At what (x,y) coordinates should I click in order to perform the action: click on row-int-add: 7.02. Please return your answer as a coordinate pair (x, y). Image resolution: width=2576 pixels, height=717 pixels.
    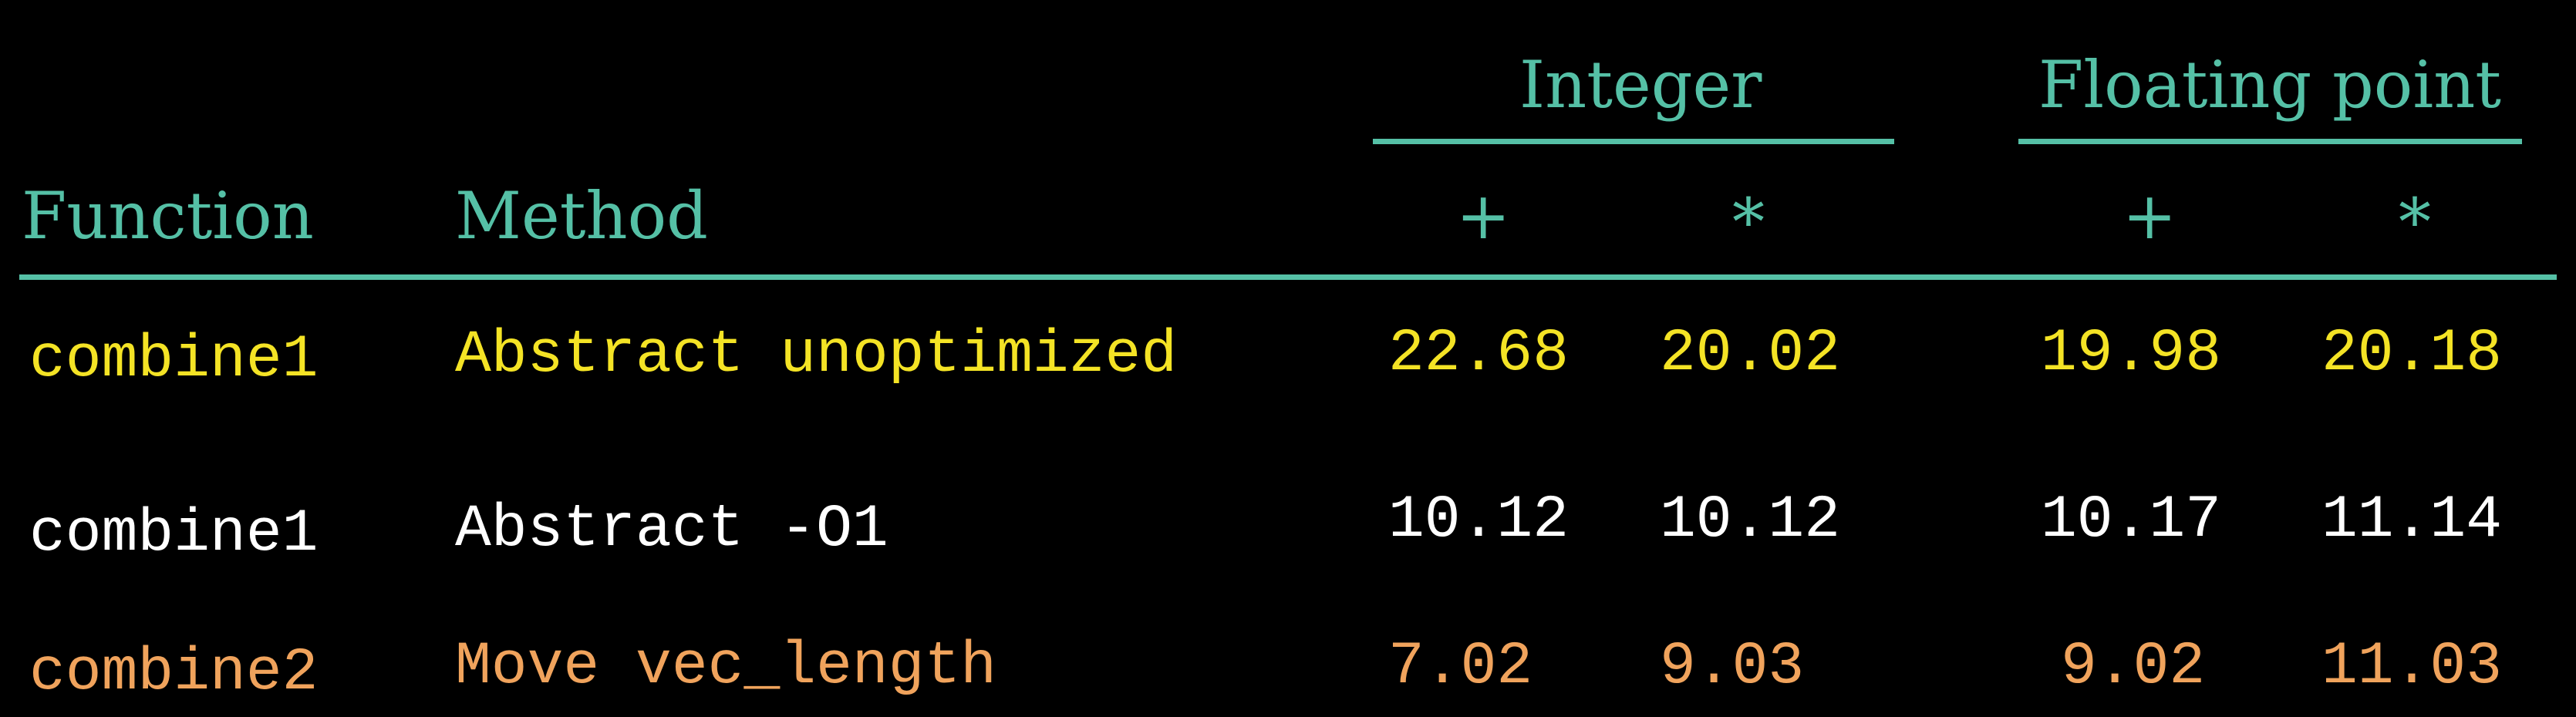
    Looking at the image, I should click on (1460, 667).